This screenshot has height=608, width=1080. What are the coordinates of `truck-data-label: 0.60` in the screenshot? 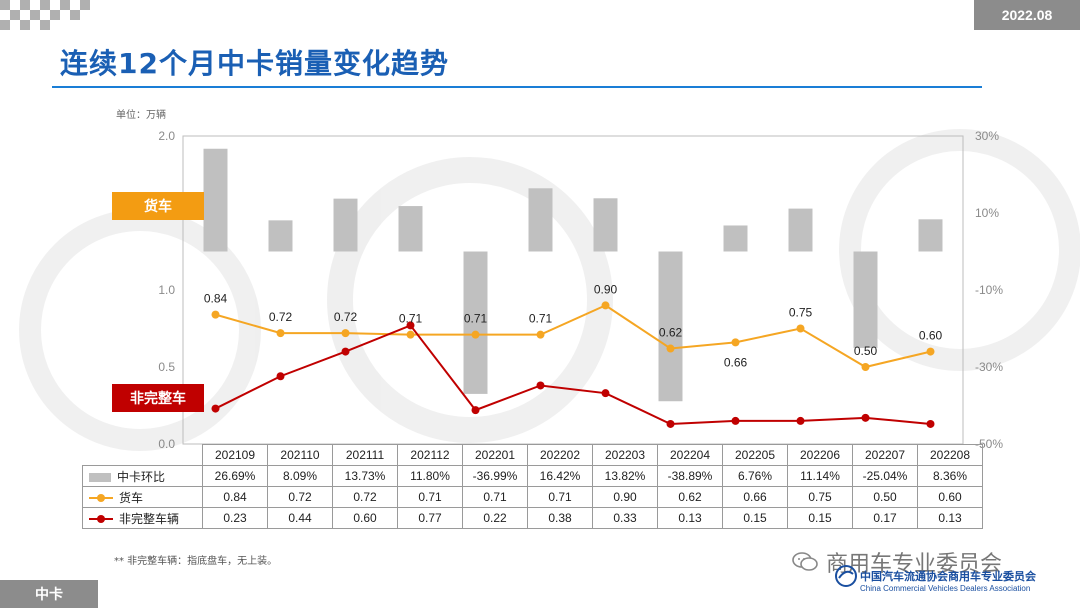 It's located at (931, 336).